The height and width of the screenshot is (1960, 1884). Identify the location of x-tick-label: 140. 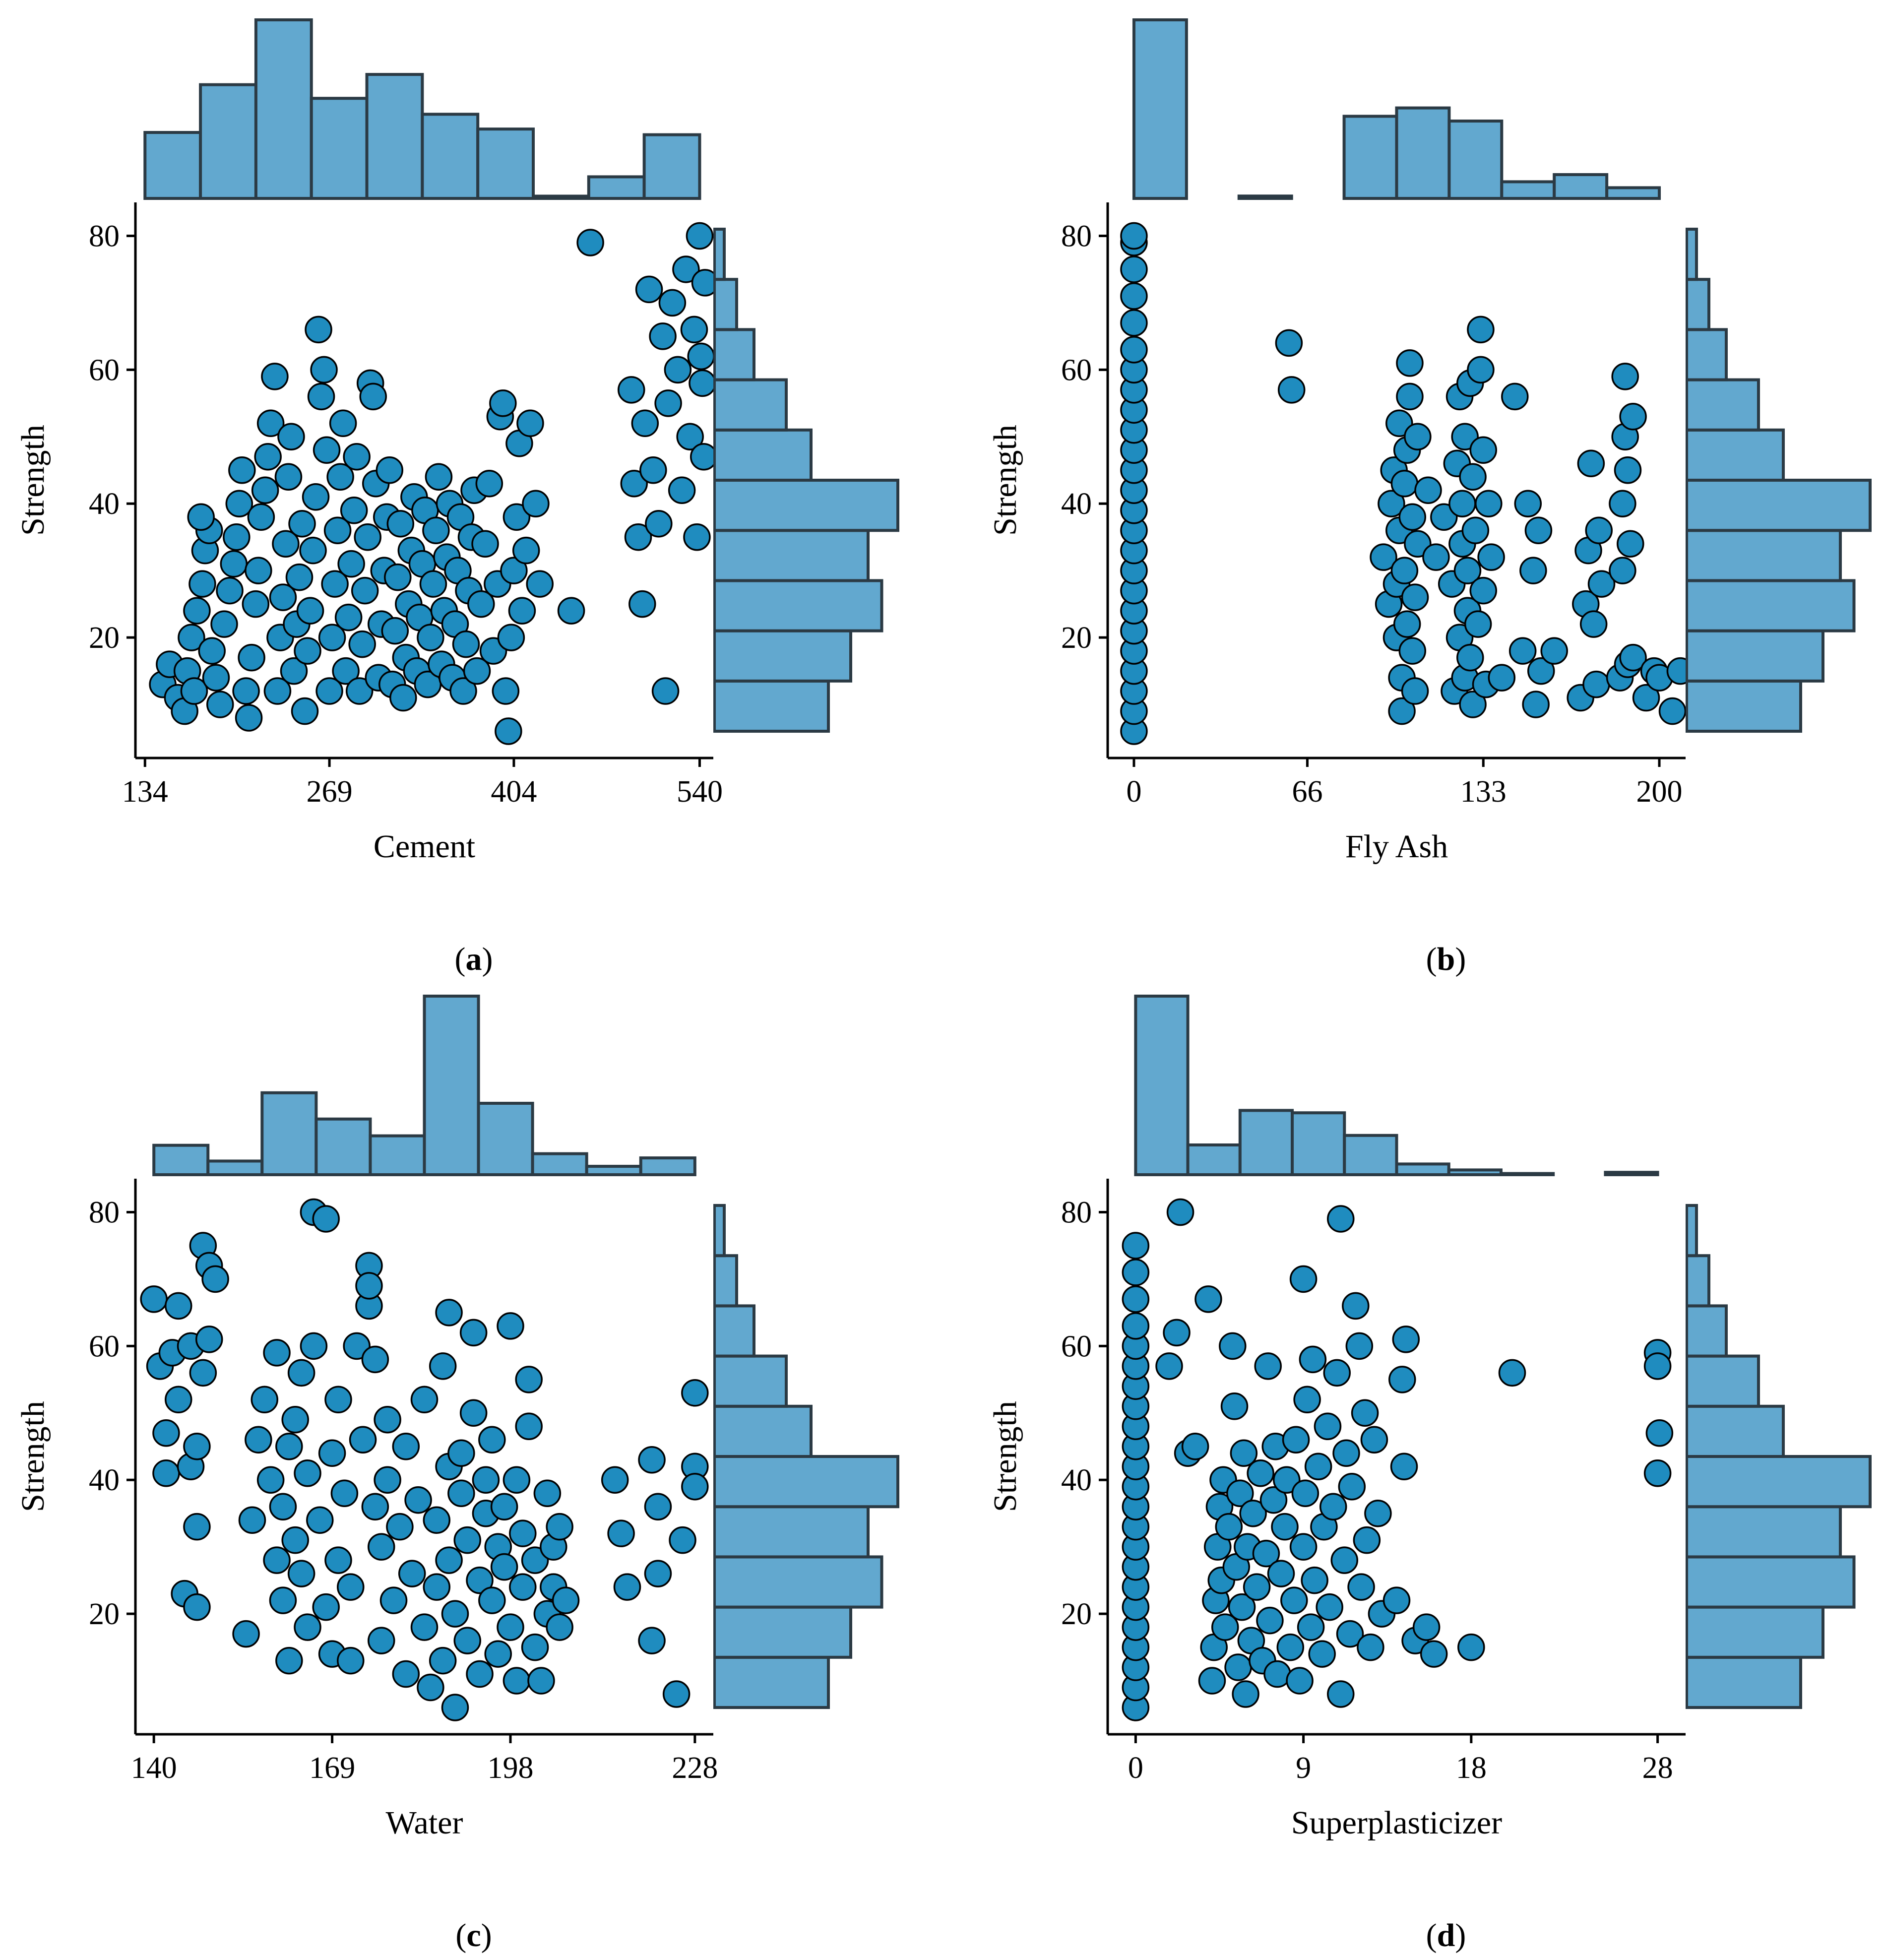
(154, 1768).